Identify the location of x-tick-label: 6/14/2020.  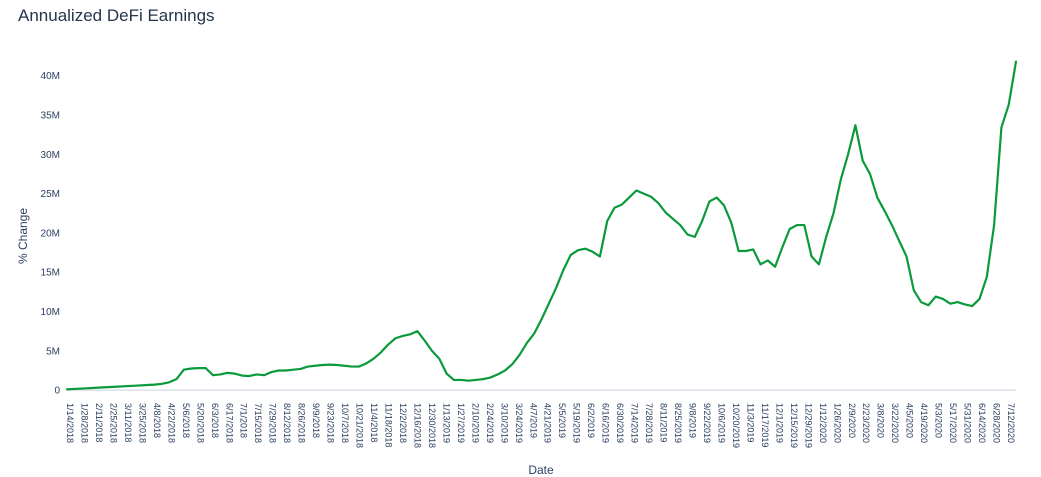
(982, 423).